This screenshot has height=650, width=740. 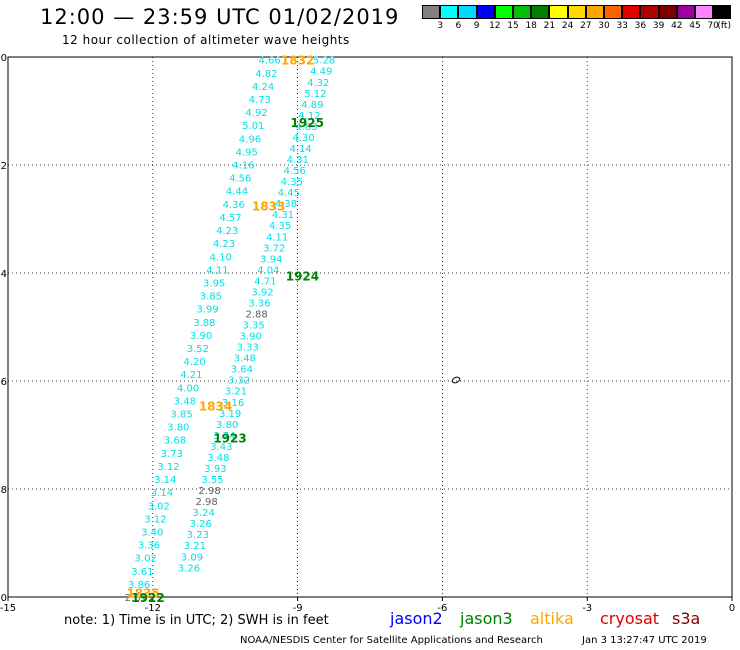 I want to click on x-tick-label: 0, so click(x=732, y=608).